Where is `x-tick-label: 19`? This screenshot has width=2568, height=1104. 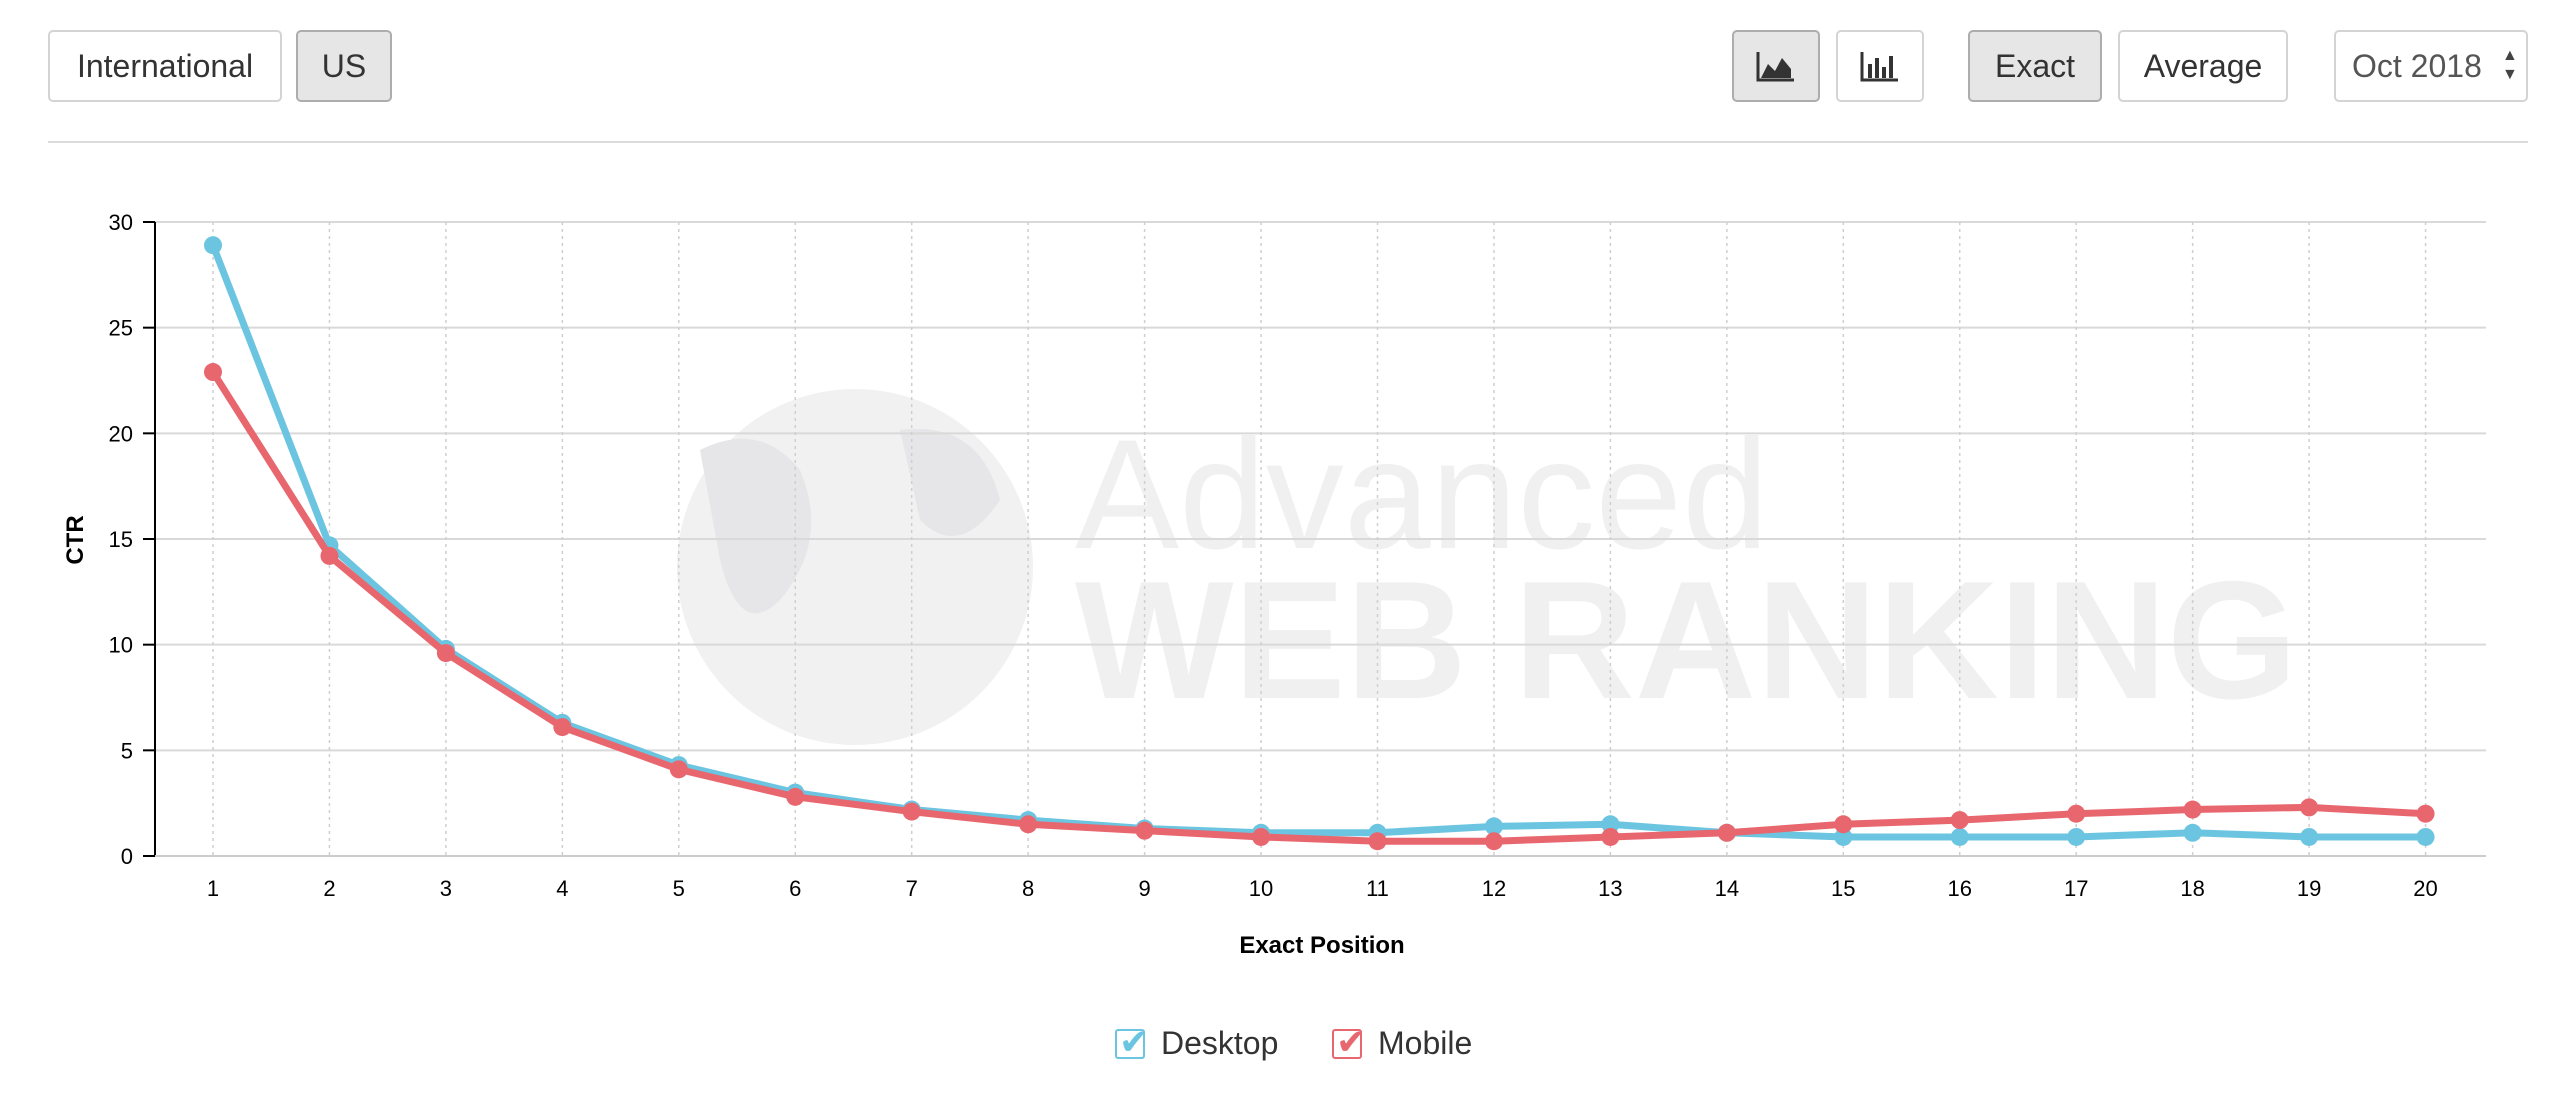 x-tick-label: 19 is located at coordinates (2309, 888).